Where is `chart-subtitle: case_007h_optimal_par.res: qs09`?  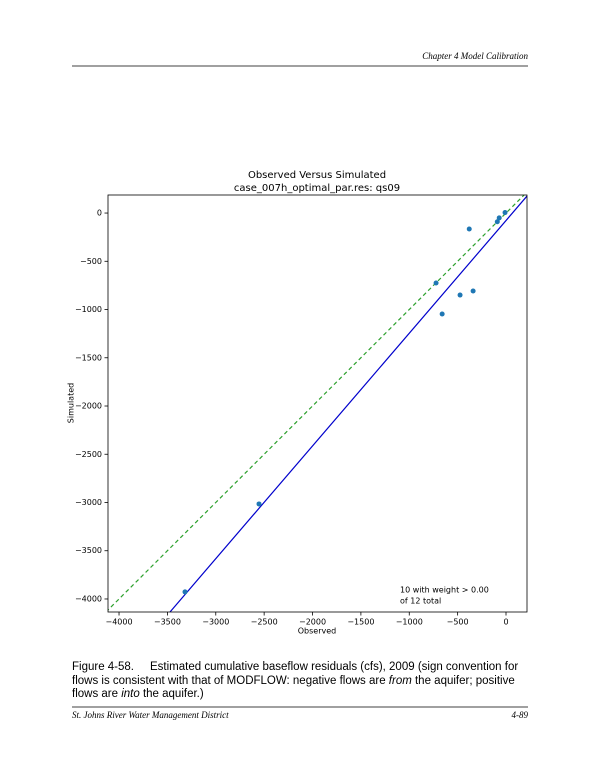
chart-subtitle: case_007h_optimal_par.res: qs09 is located at coordinates (317, 188).